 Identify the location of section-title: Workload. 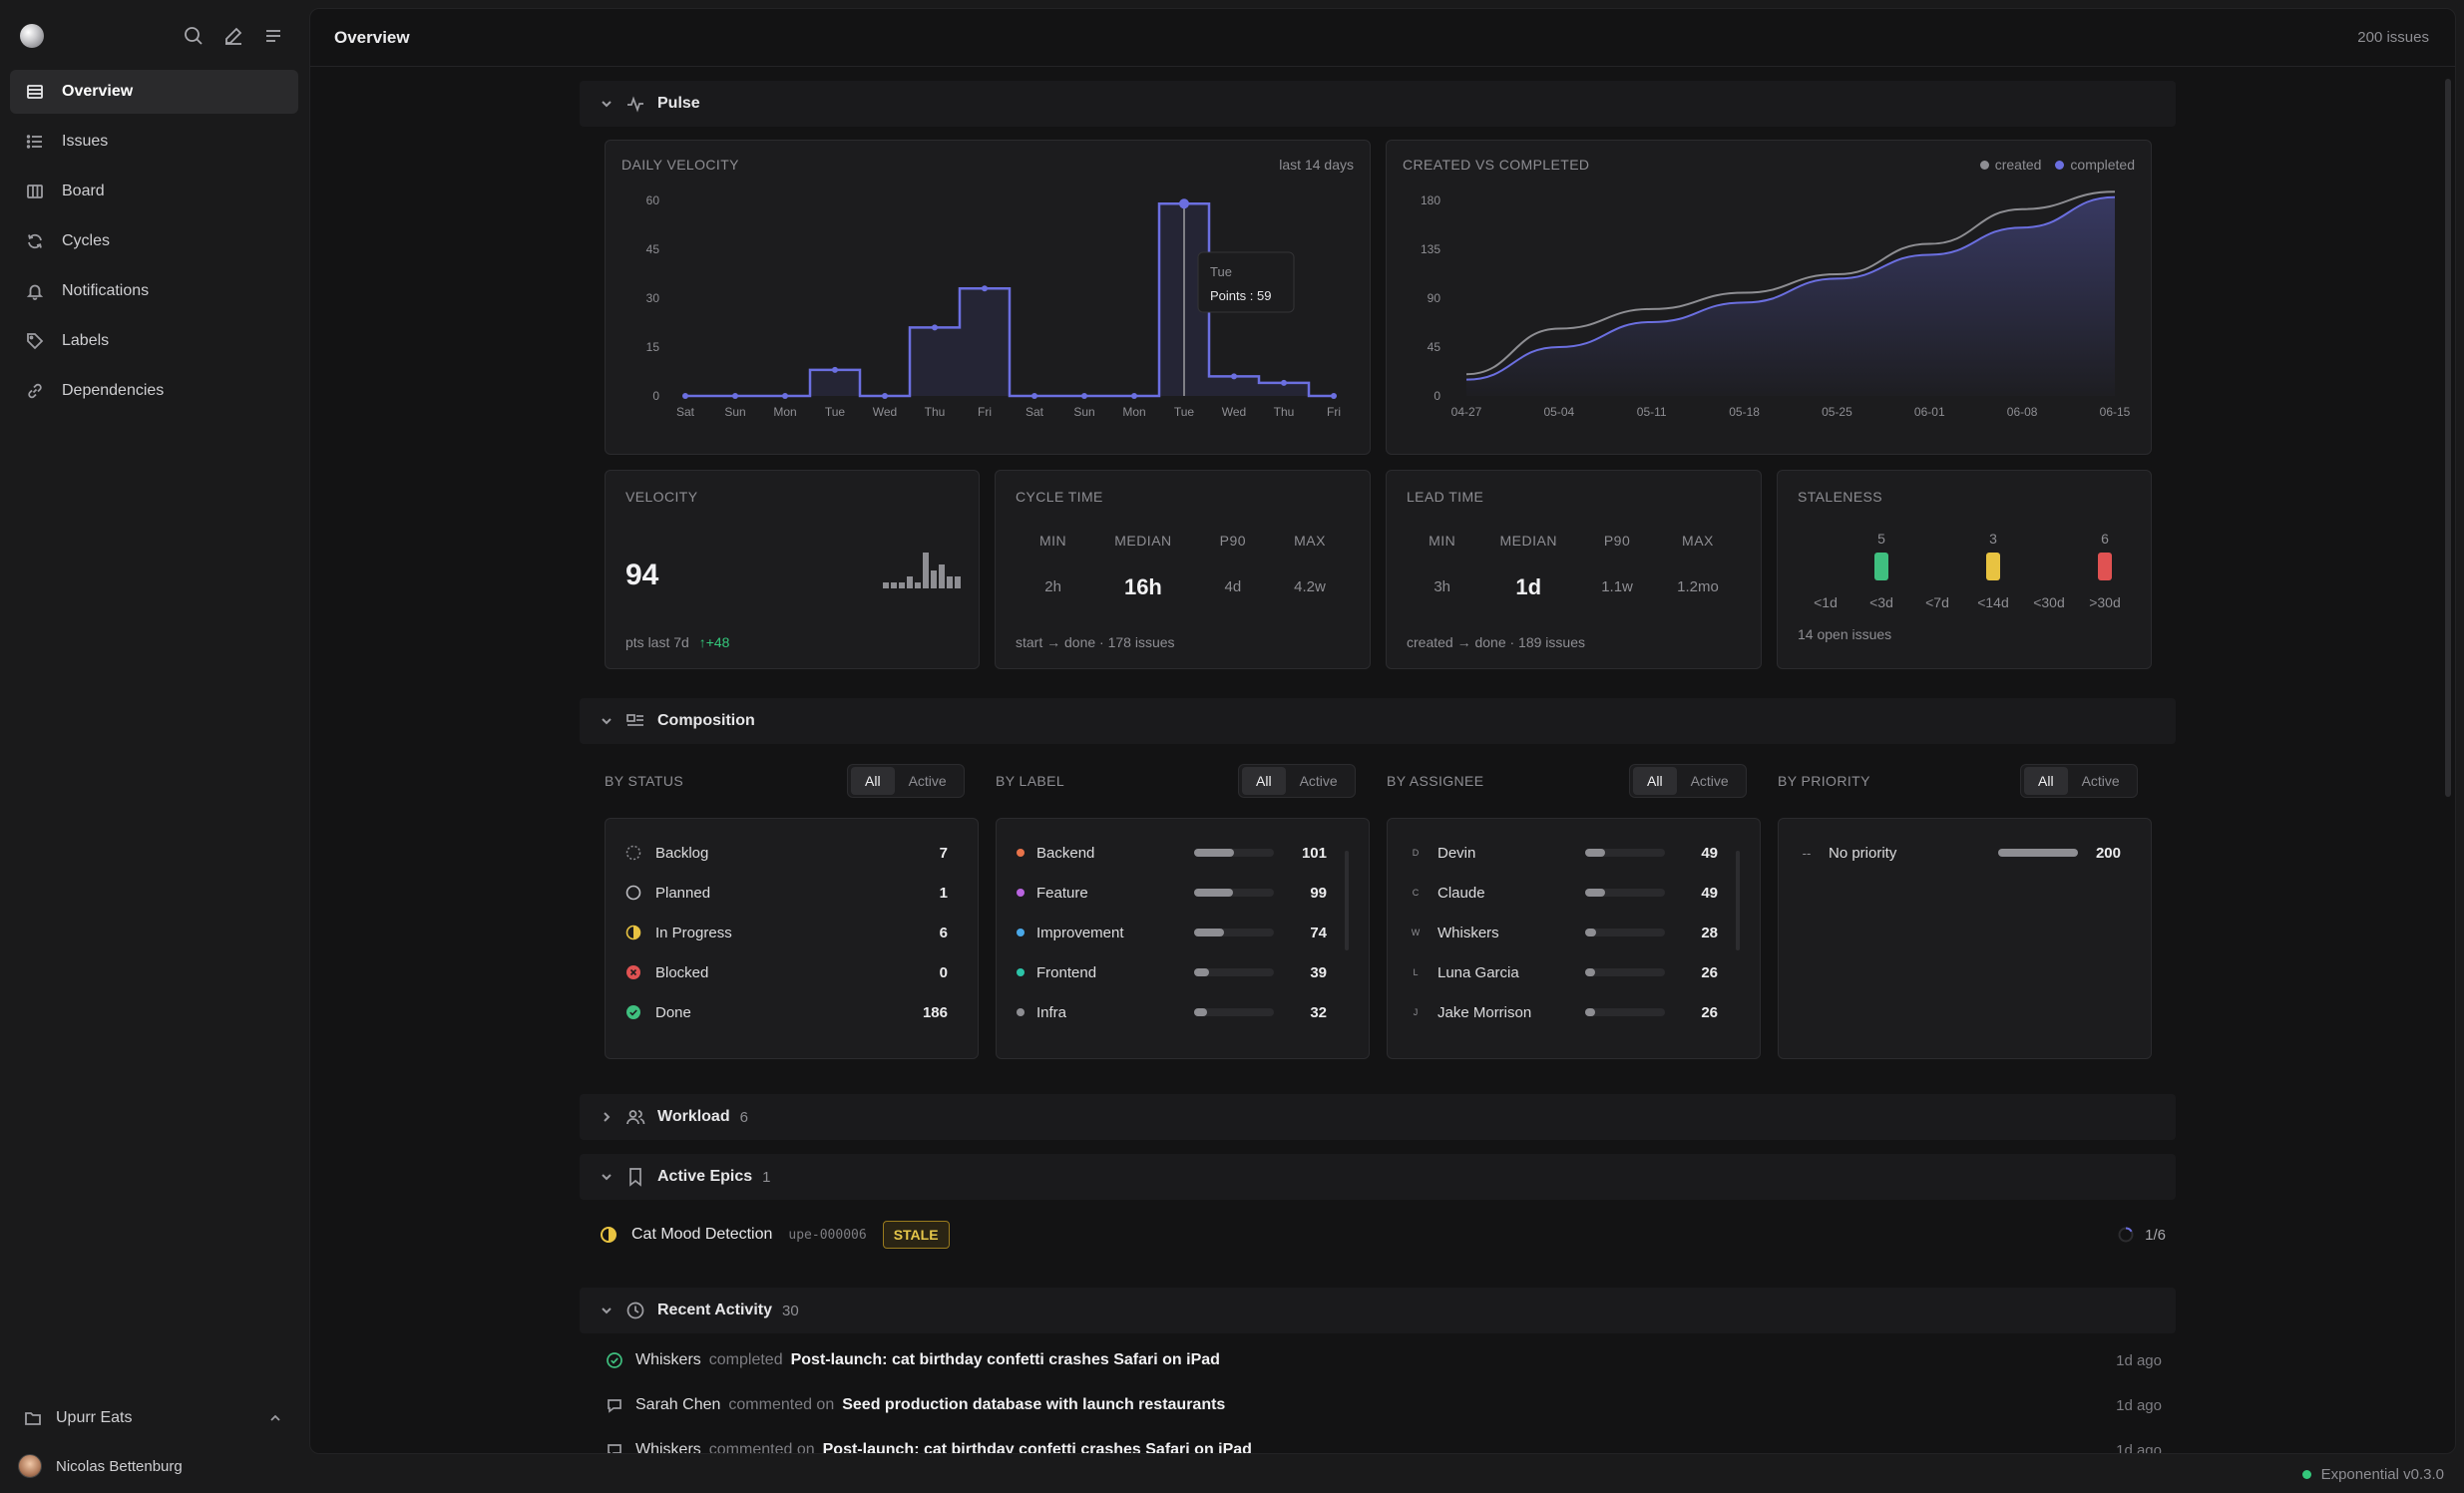
(693, 1116).